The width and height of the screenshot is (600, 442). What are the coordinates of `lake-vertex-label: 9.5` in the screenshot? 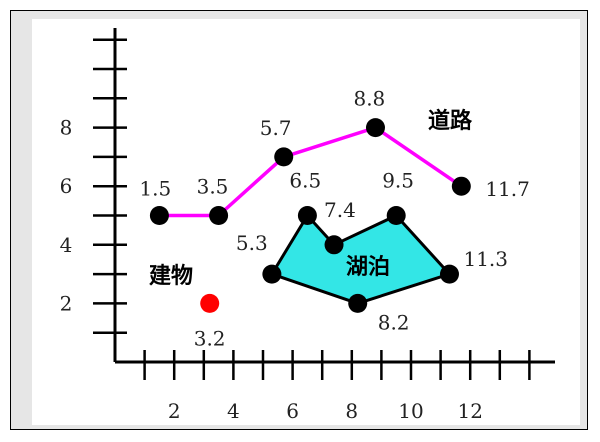 It's located at (398, 181).